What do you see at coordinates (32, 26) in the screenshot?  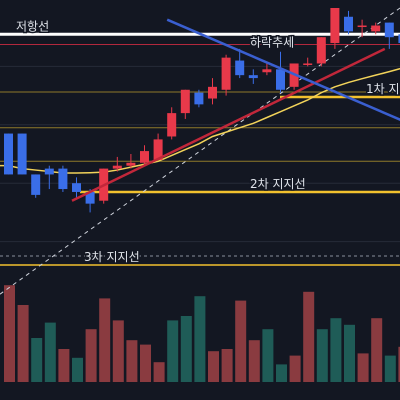 I see `level-label: 저항선` at bounding box center [32, 26].